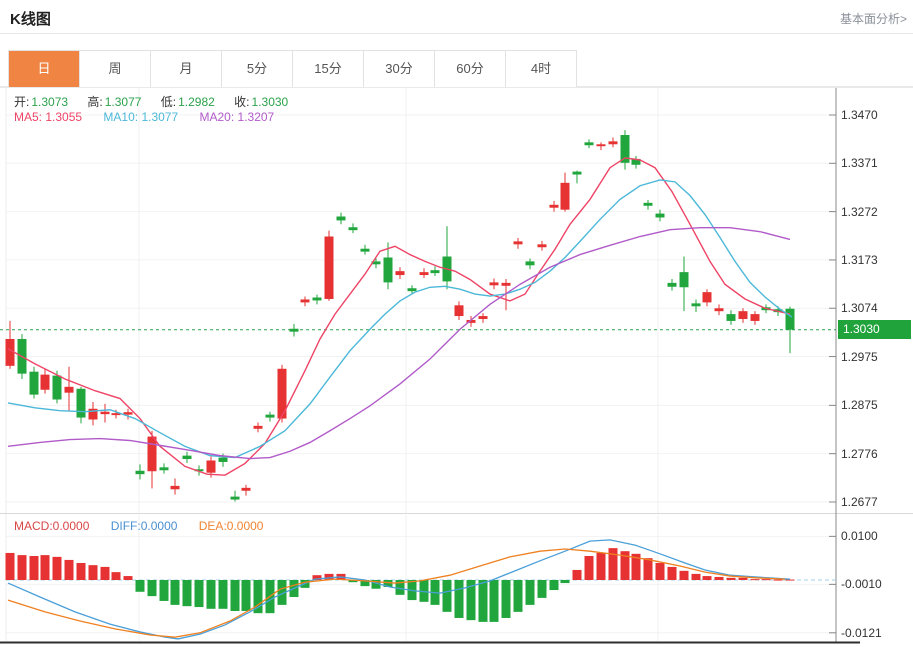  I want to click on tab-60min: 60分, so click(470, 69).